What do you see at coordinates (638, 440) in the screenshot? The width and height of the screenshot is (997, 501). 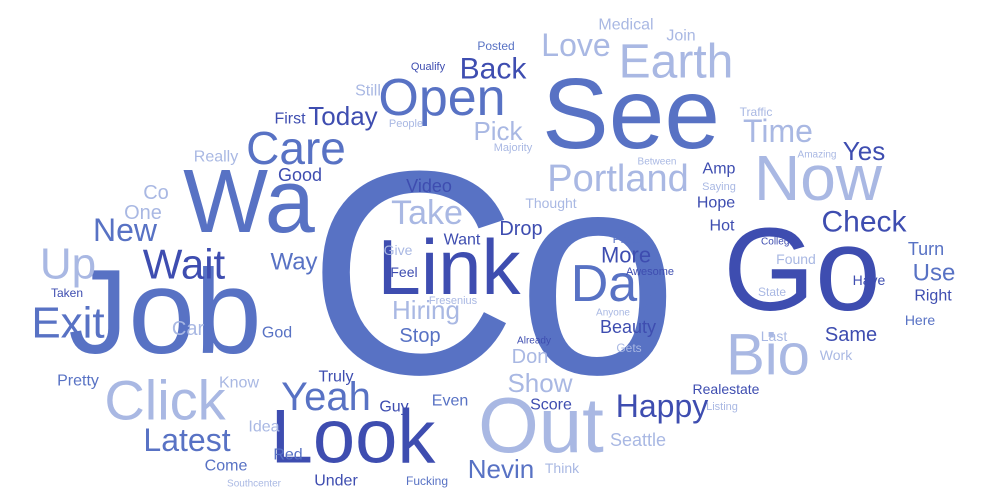 I see `word-seattle: Seattle` at bounding box center [638, 440].